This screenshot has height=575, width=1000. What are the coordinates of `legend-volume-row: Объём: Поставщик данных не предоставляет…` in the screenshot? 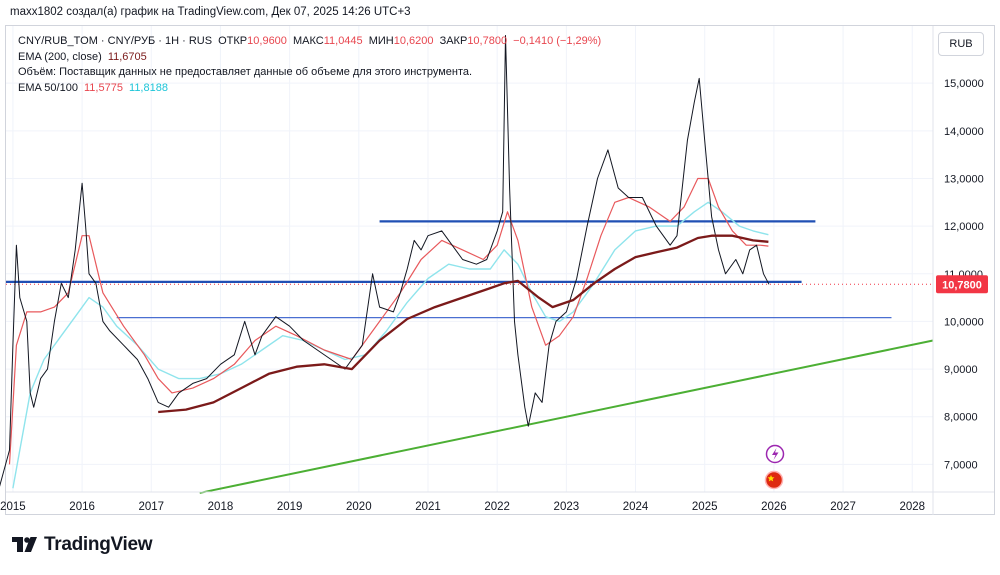 It's located at (309, 73).